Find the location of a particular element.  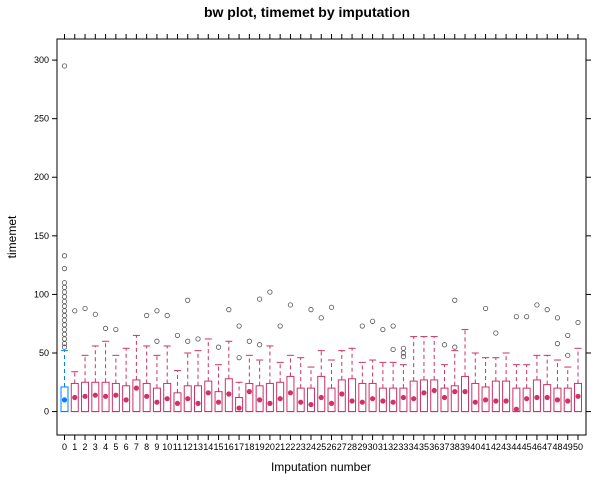

x-tick-label: 3 is located at coordinates (95, 447).